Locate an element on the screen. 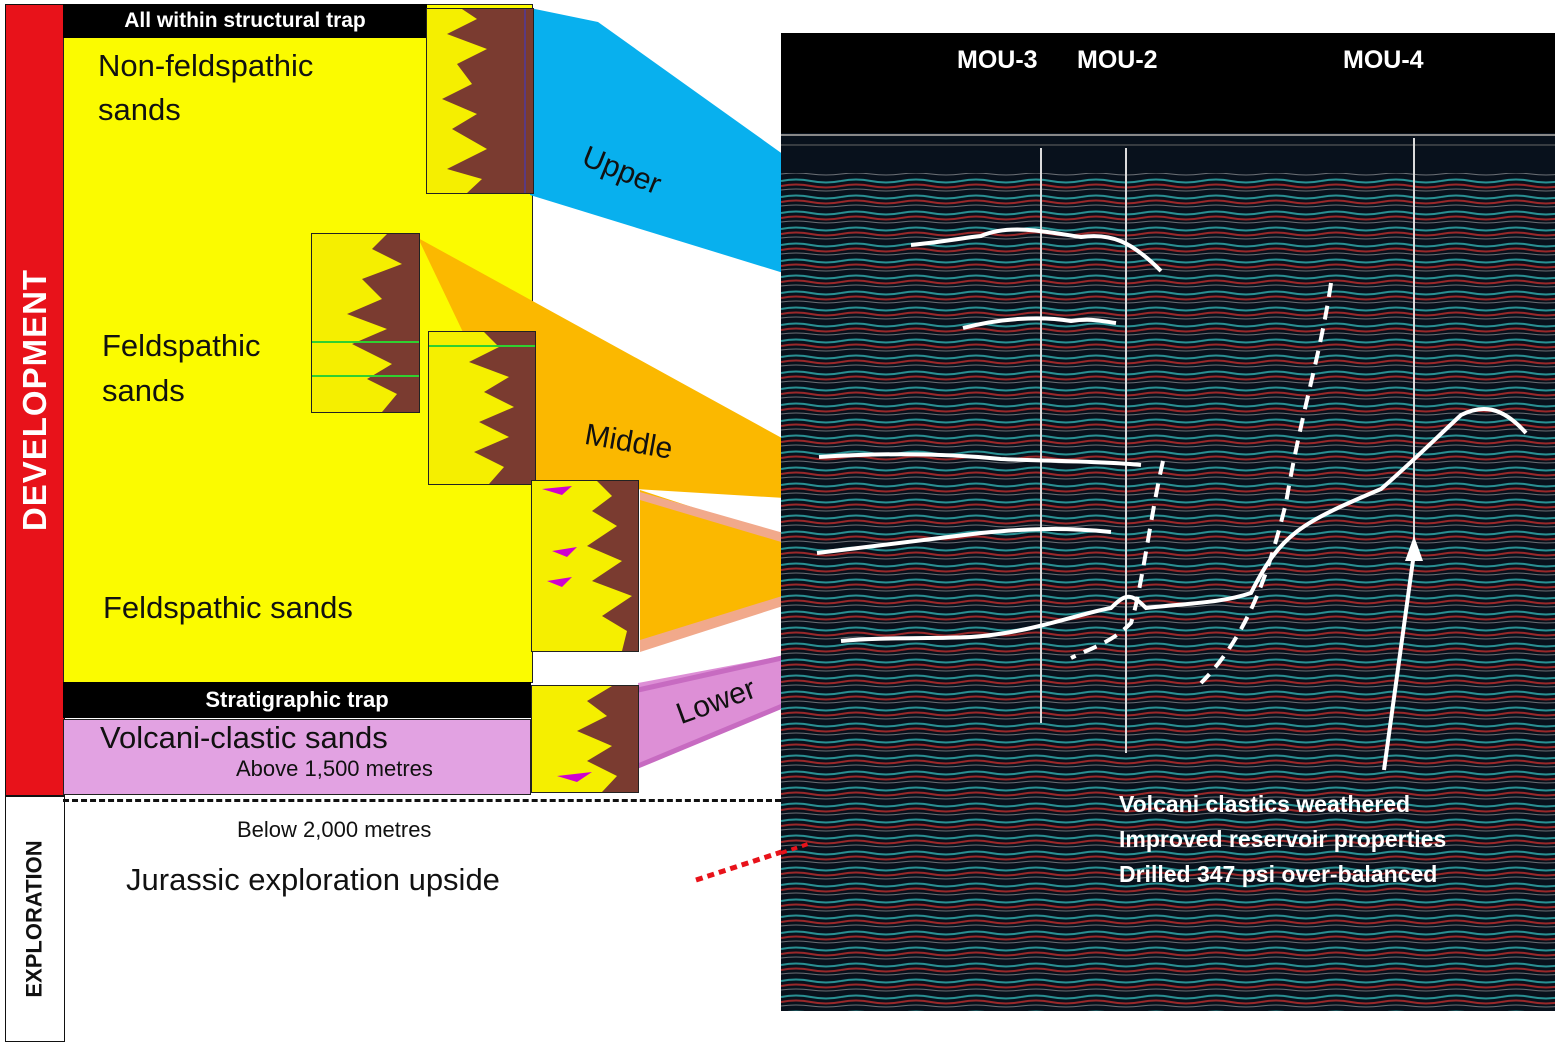  unit-volcaniclastic-label: Volcani-clastic sands is located at coordinates (244, 737).